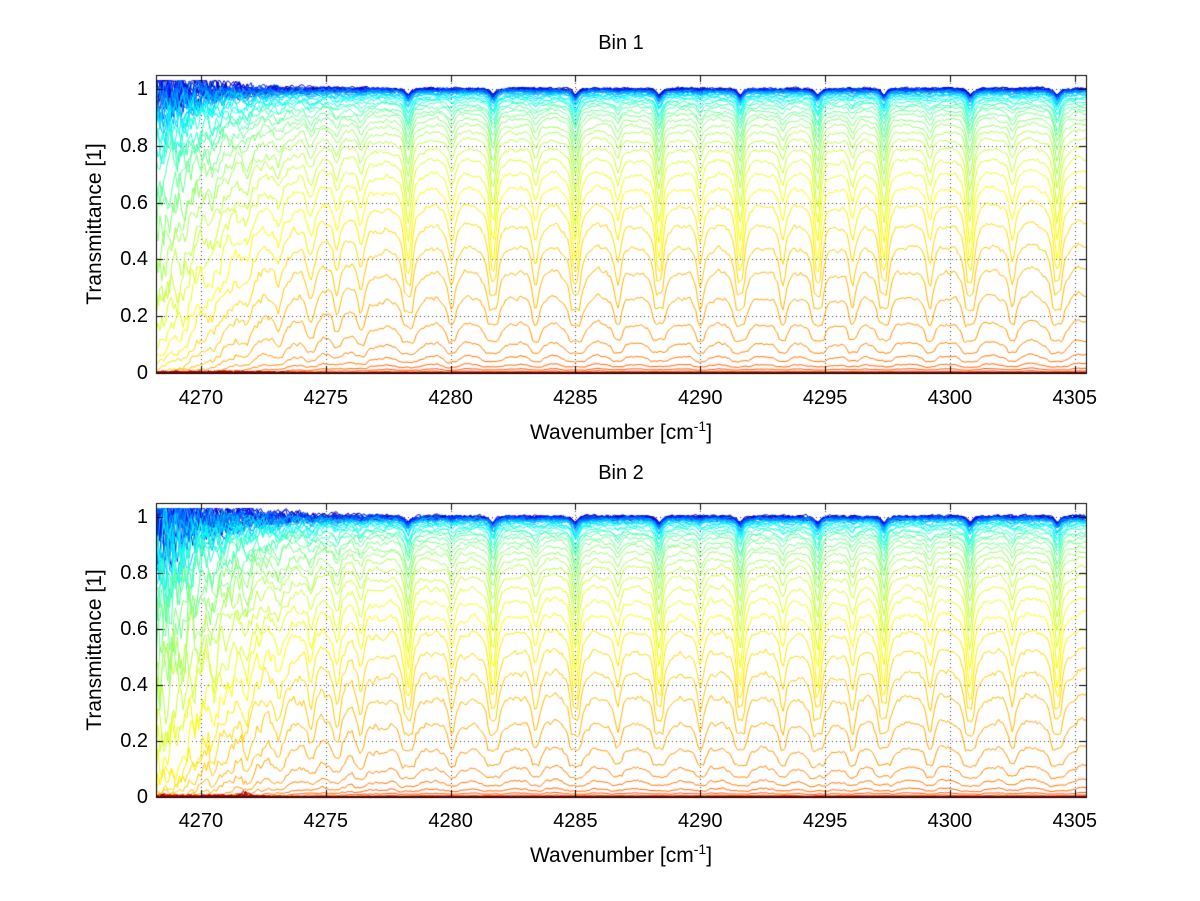 Image resolution: width=1200 pixels, height=901 pixels. I want to click on bin2-xaxis-label: Wavenumber [cm-1], so click(621, 855).